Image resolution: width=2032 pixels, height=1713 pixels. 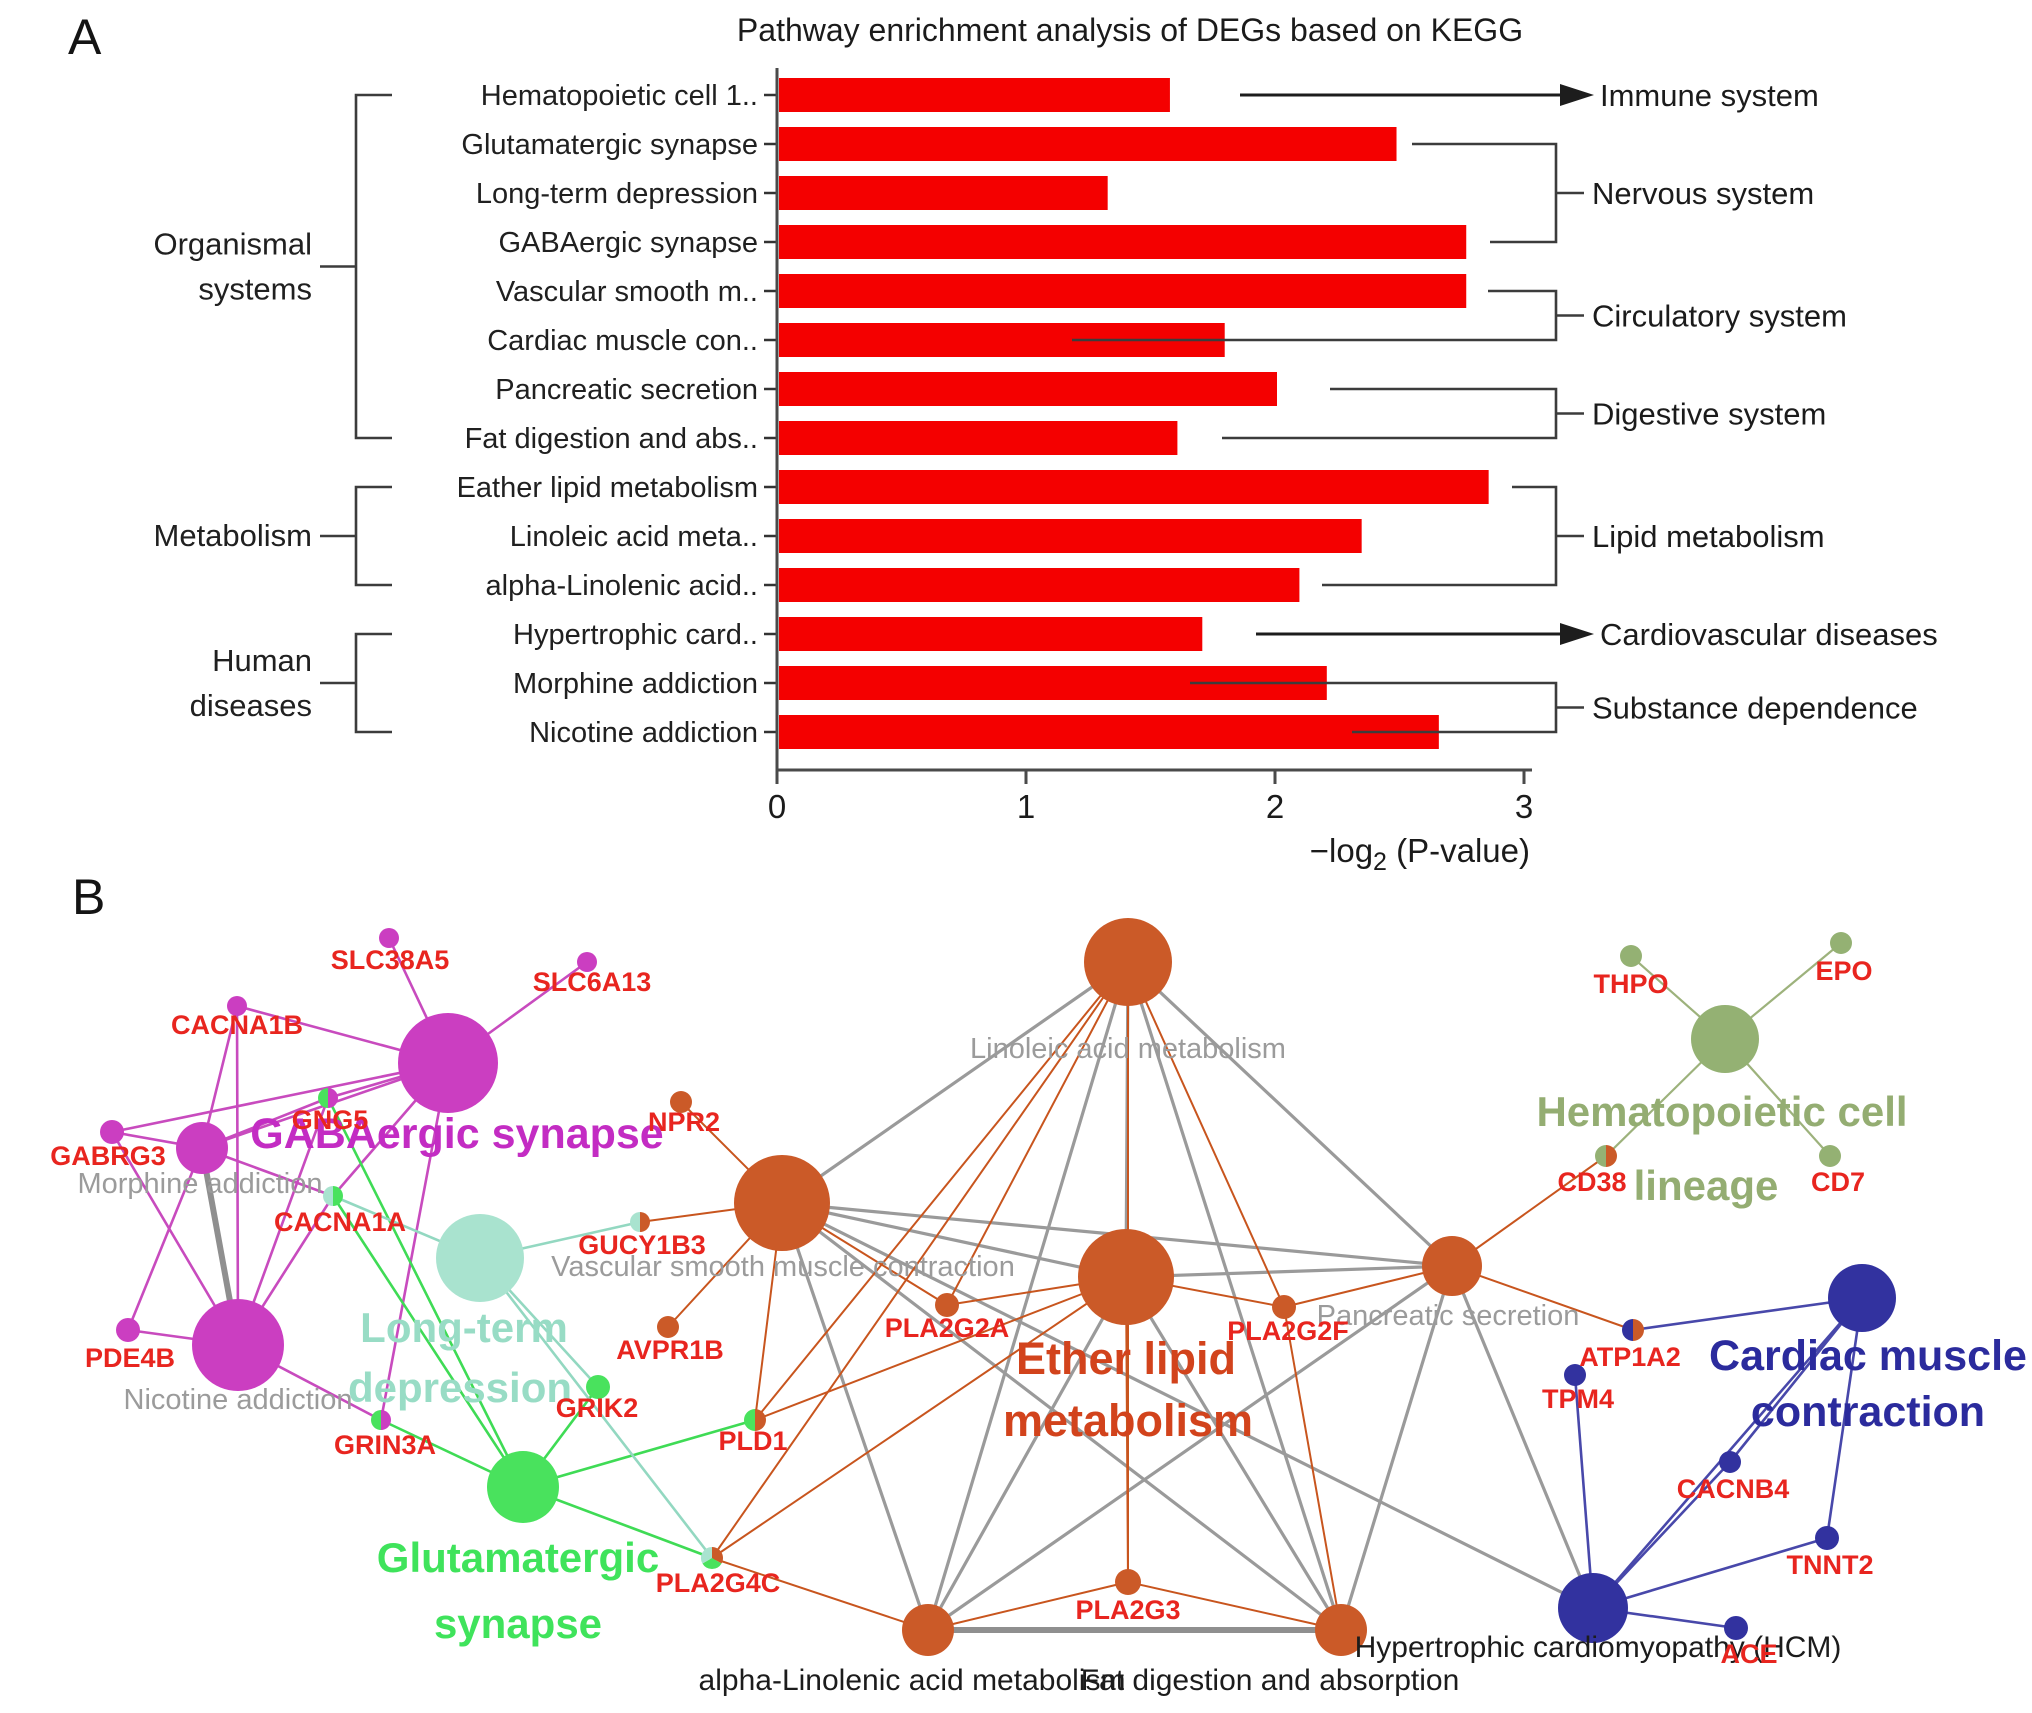 I want to click on category-label: Morphine addiction, so click(x=635, y=684).